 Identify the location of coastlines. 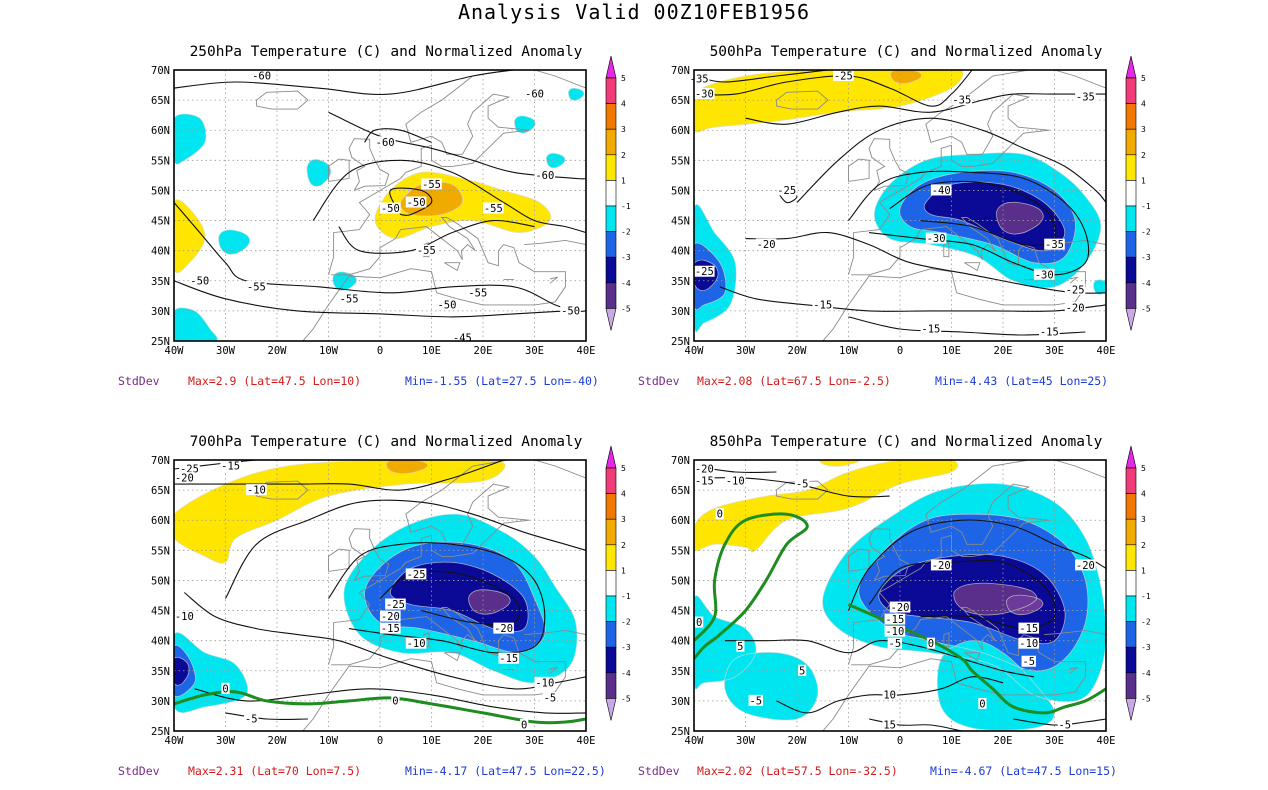
(420, 205).